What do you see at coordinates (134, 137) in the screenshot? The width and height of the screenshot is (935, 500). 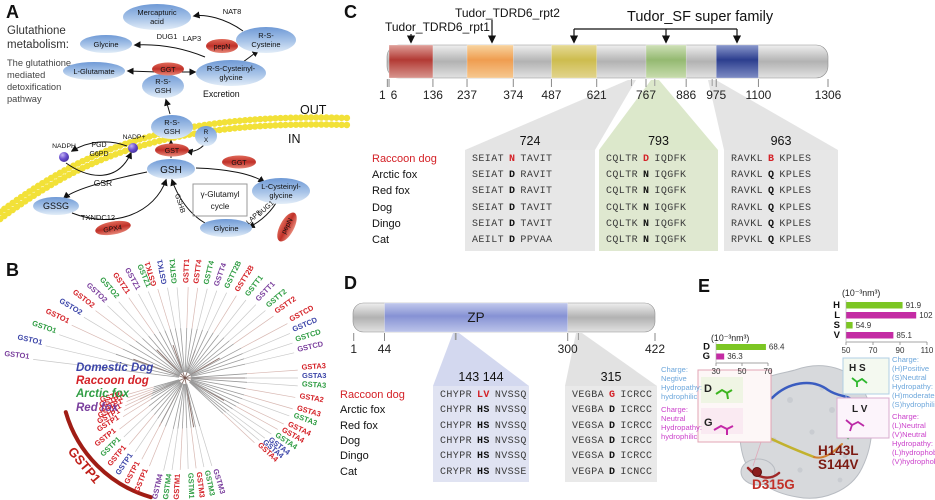 I see `label-nadp: NADP+` at bounding box center [134, 137].